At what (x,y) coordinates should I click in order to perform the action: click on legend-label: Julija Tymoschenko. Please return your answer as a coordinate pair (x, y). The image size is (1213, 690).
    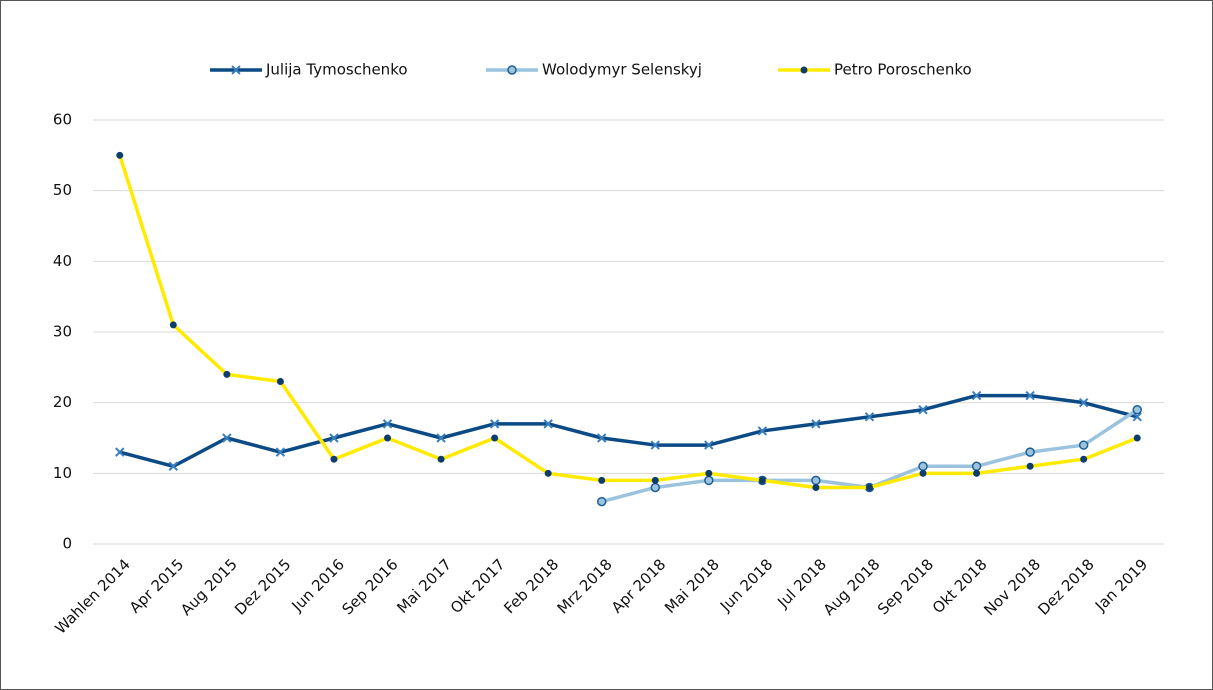
    Looking at the image, I should click on (336, 70).